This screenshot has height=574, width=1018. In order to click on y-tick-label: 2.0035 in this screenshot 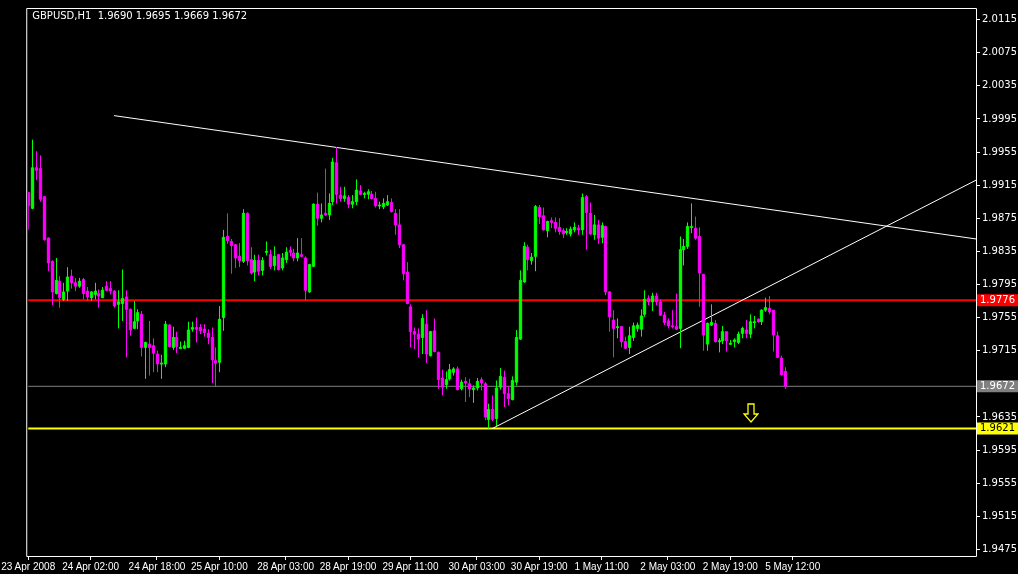, I will do `click(999, 85)`.